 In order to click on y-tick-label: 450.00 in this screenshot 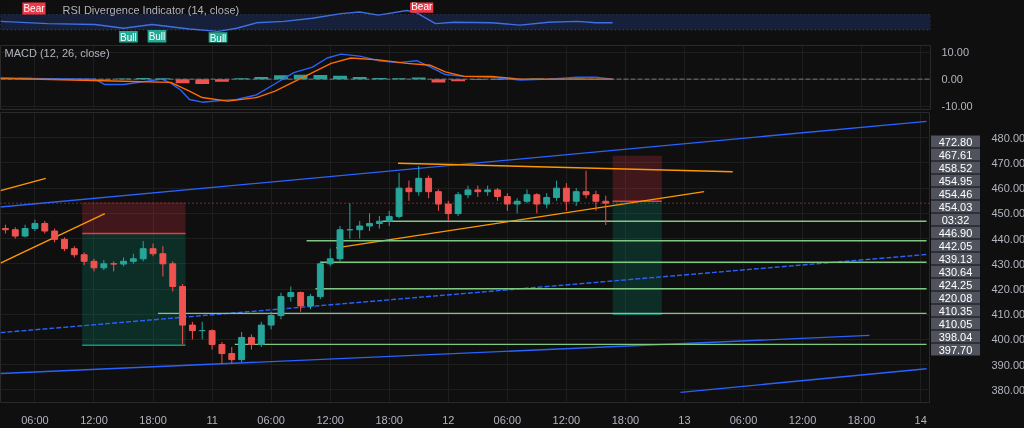, I will do `click(1007, 213)`.